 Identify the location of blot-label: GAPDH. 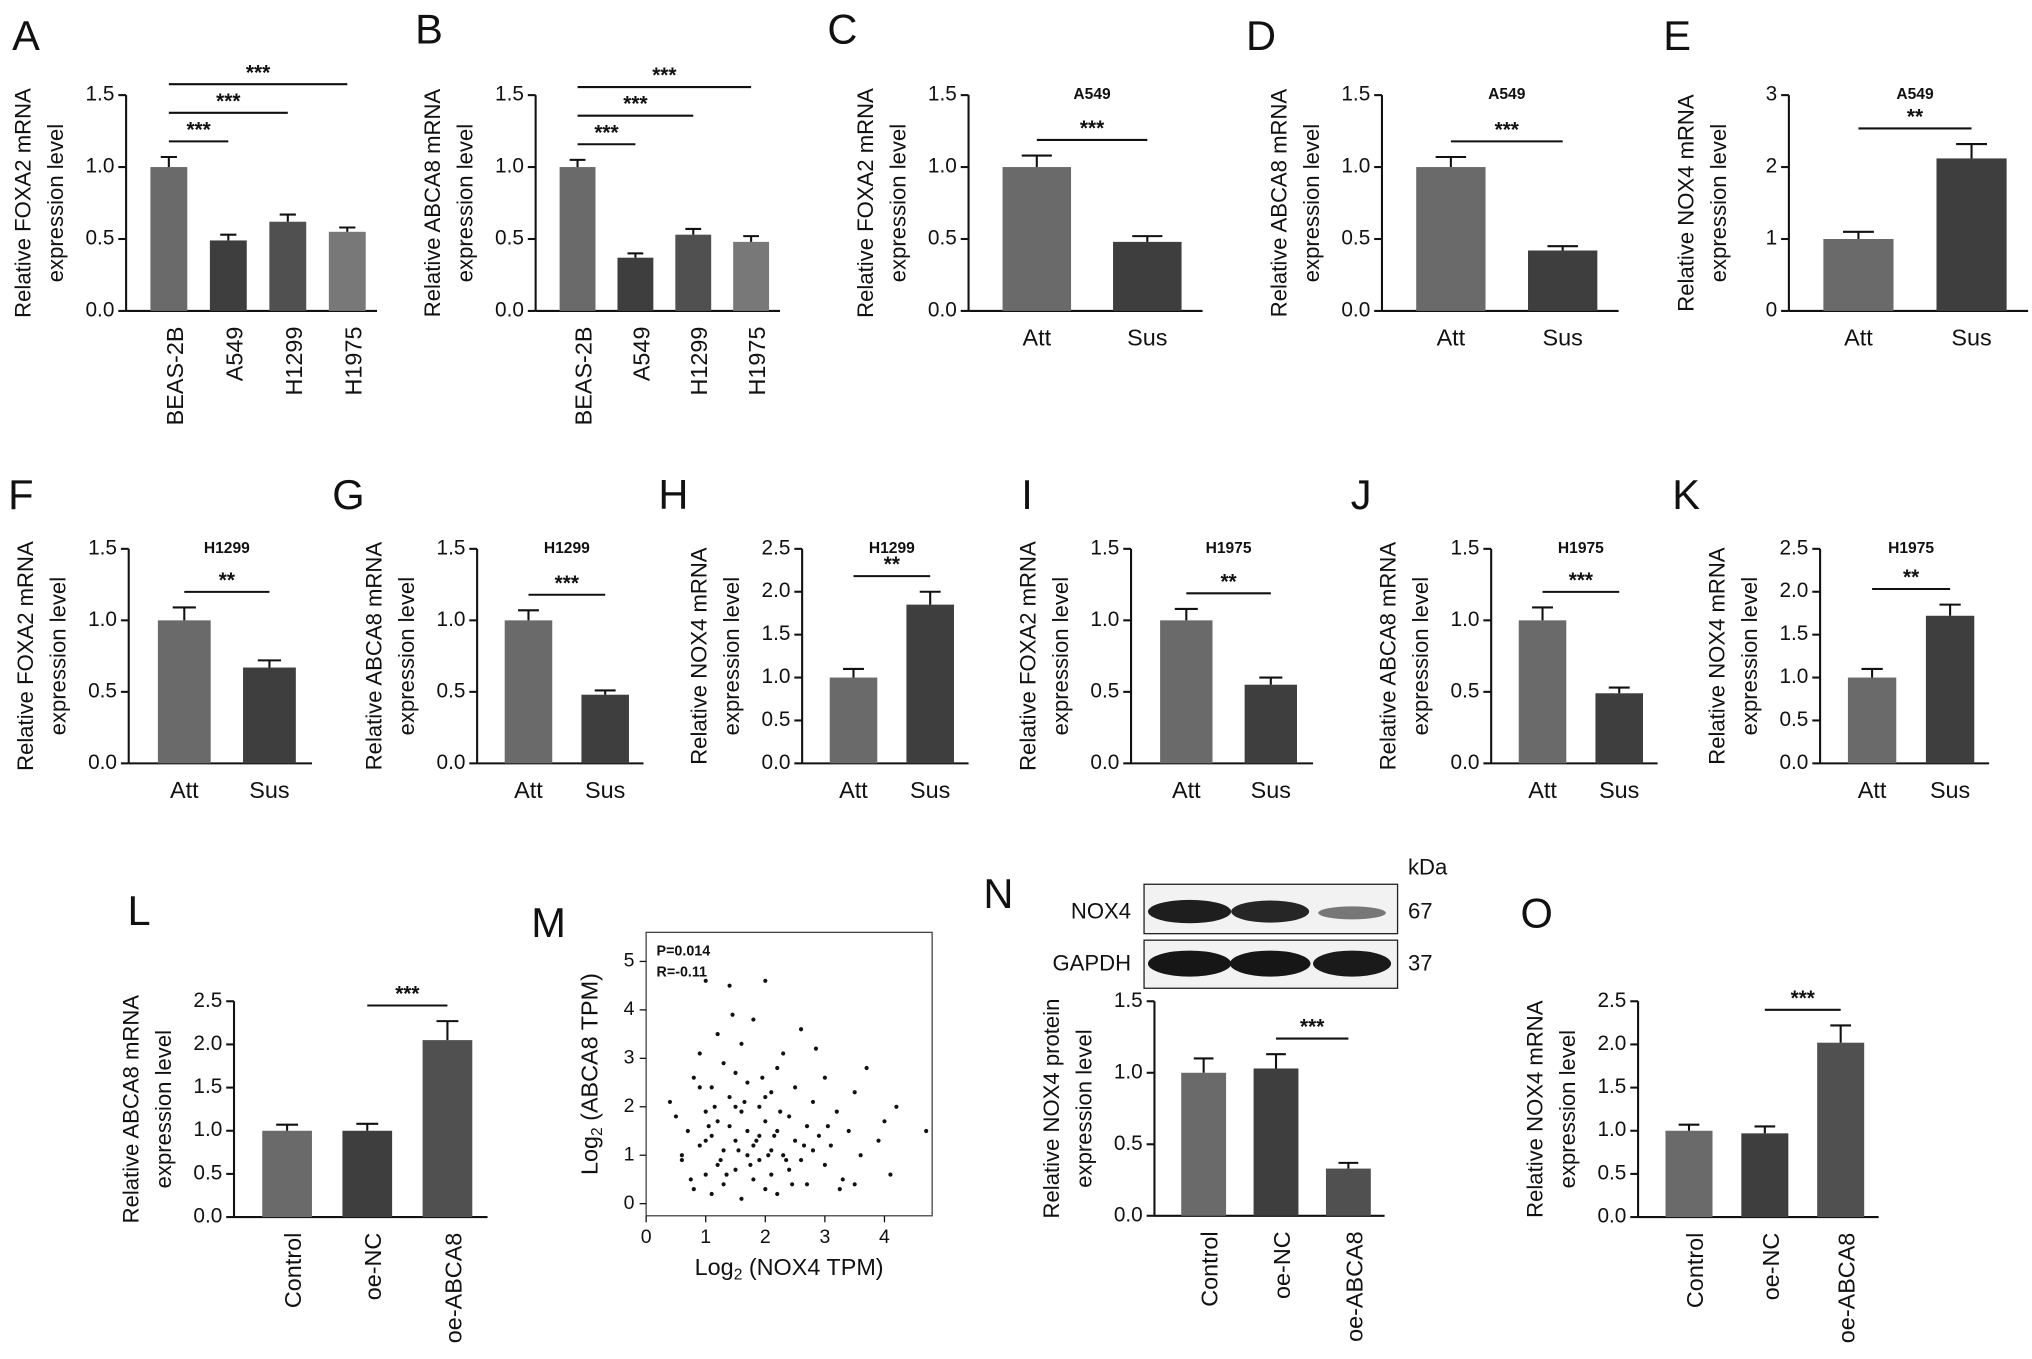
(1091, 963).